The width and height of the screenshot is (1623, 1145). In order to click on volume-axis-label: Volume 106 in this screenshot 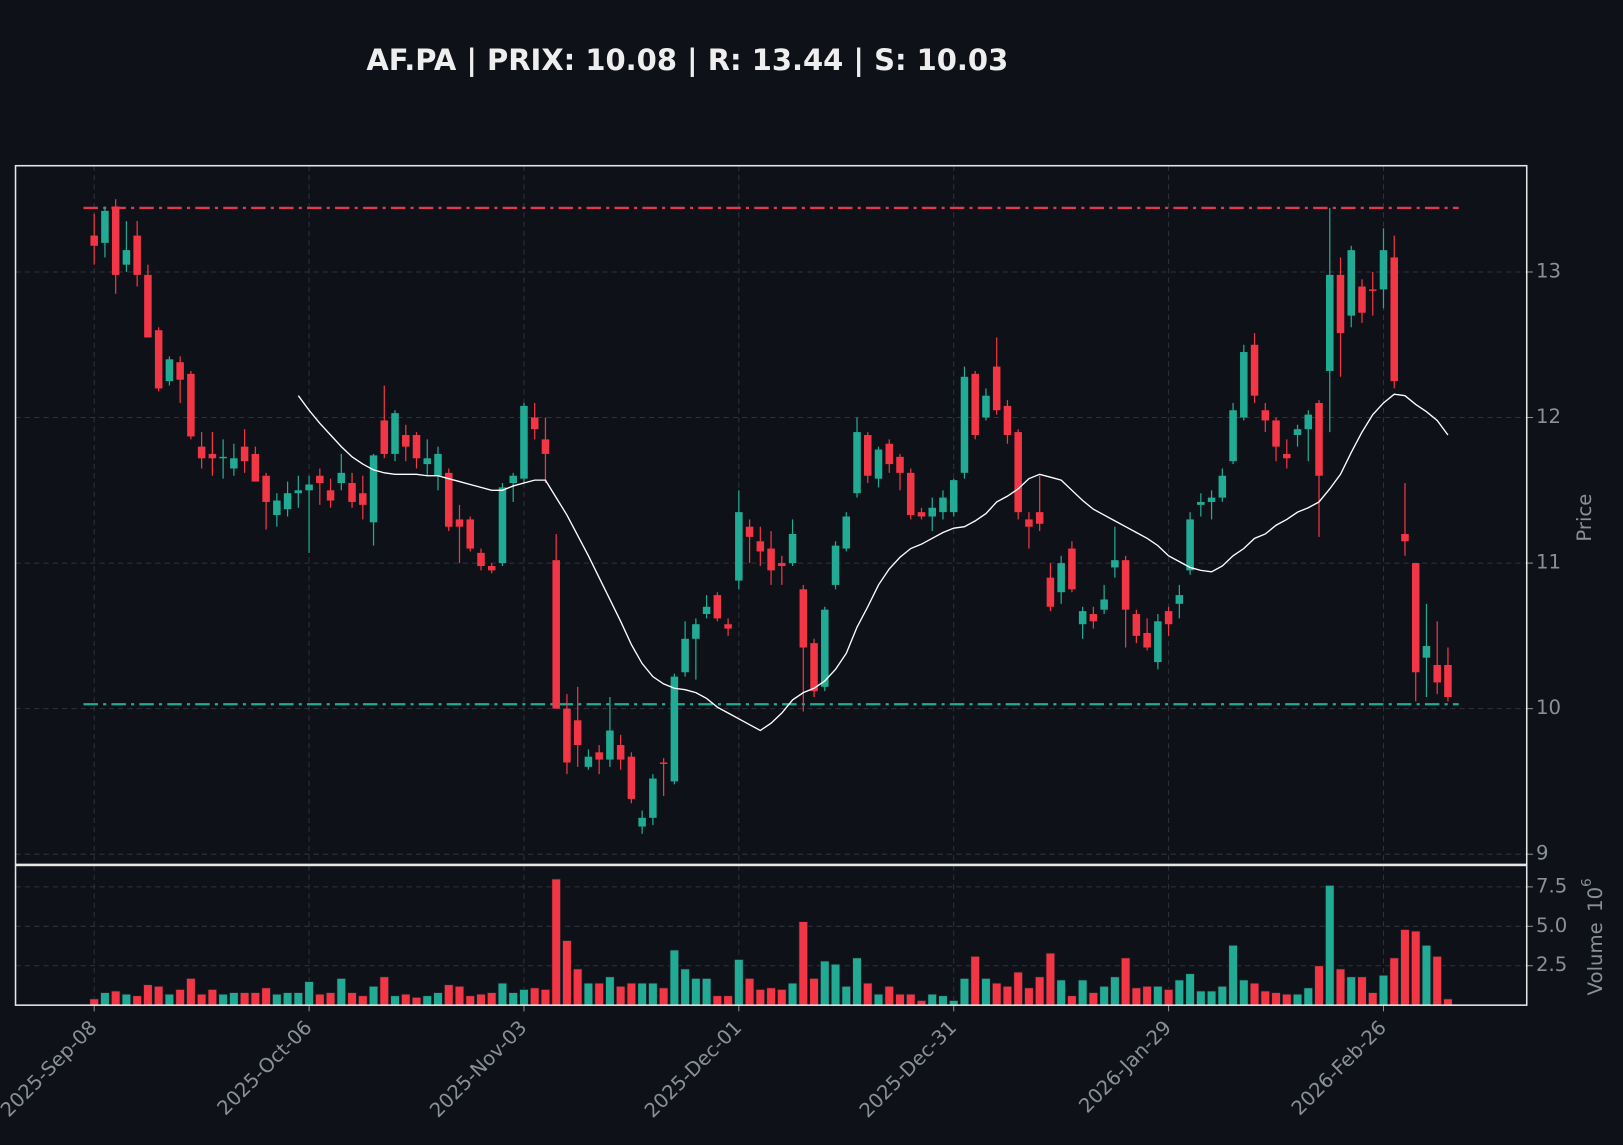, I will do `click(1593, 936)`.